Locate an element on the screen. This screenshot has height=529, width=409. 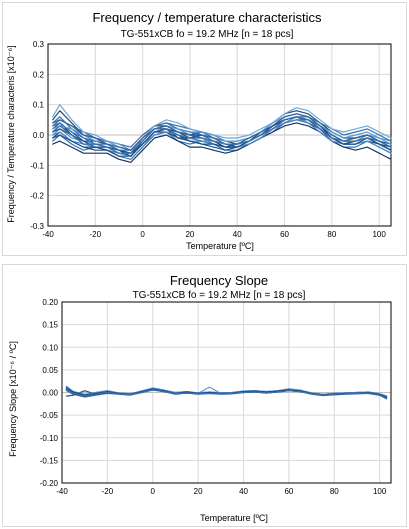
y-tick-label: 0.10 is located at coordinates (50, 347).